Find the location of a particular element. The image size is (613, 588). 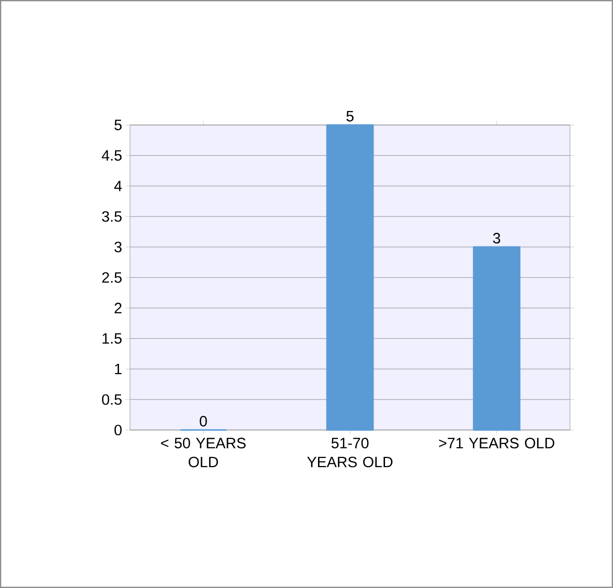

y-tick-label: 2.5 is located at coordinates (112, 277).